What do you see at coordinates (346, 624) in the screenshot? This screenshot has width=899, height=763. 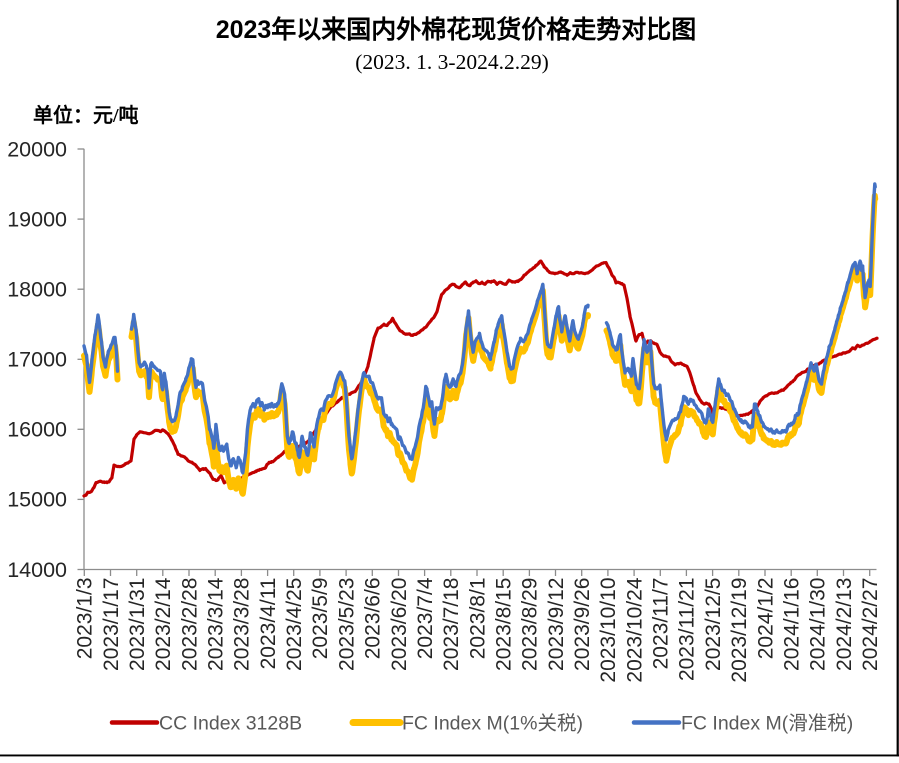 I see `svg-text: 2023/5/23` at bounding box center [346, 624].